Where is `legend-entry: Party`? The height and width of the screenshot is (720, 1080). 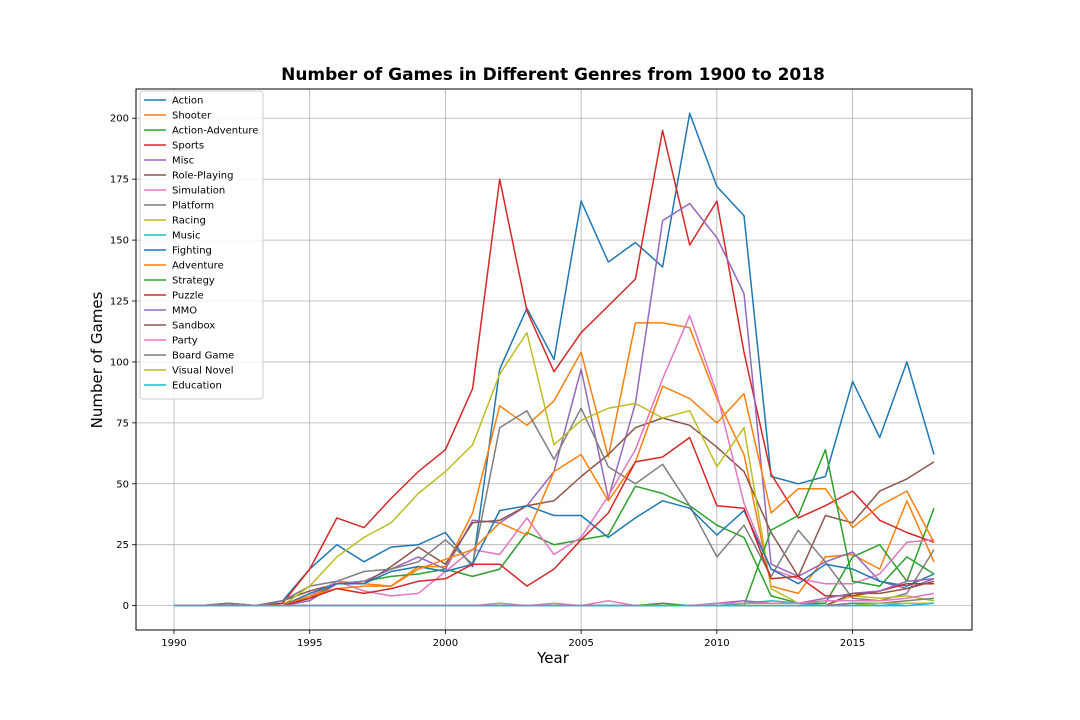
legend-entry: Party is located at coordinates (185, 341).